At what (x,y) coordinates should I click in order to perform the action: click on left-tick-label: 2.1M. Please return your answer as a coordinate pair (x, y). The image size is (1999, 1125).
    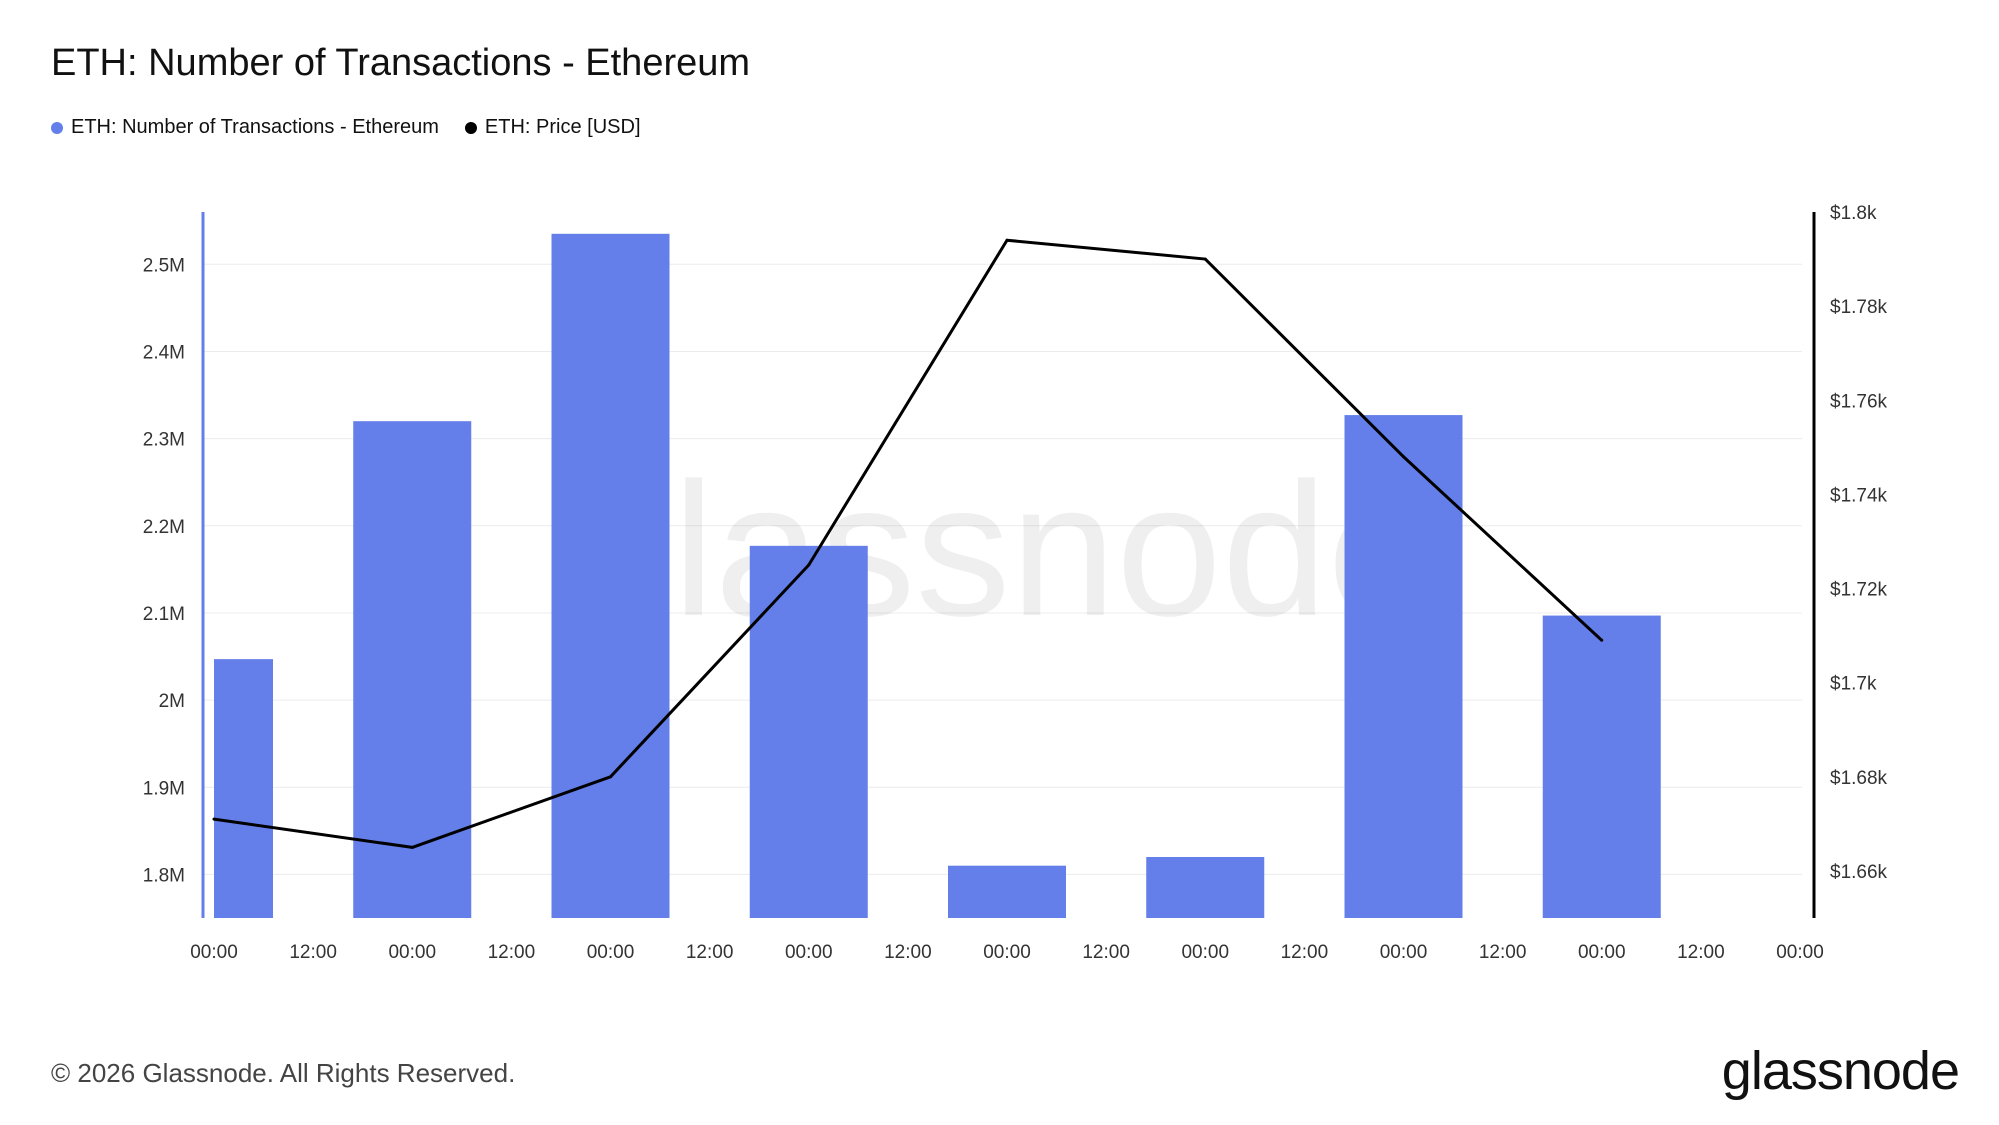
    Looking at the image, I should click on (164, 614).